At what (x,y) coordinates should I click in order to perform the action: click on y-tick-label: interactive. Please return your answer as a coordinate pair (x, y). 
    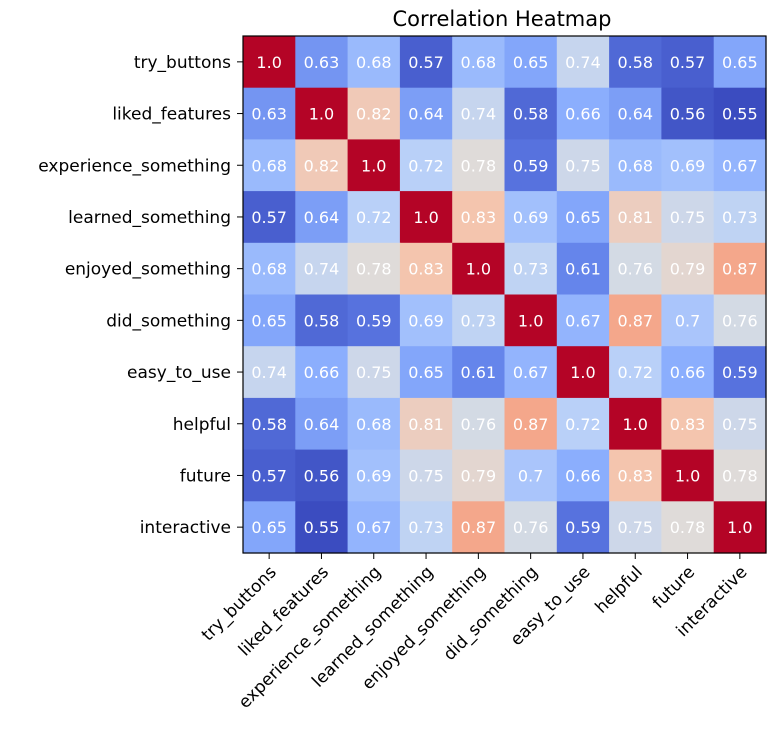
    Looking at the image, I should click on (185, 528).